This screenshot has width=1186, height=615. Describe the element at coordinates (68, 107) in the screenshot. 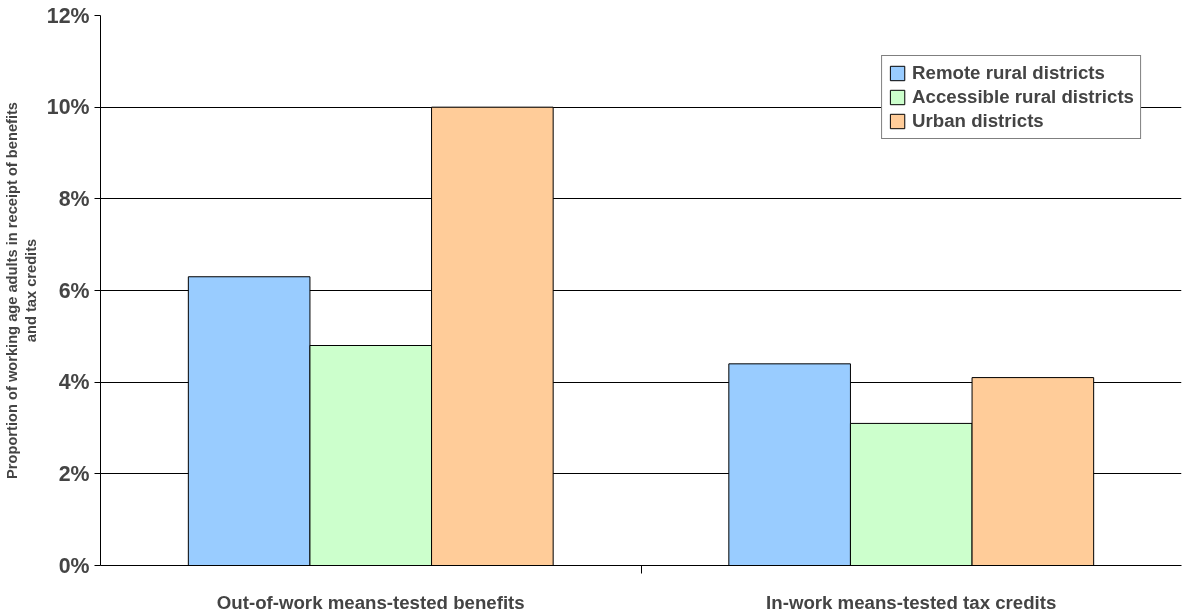

I see `y-tick-label: 10%` at that location.